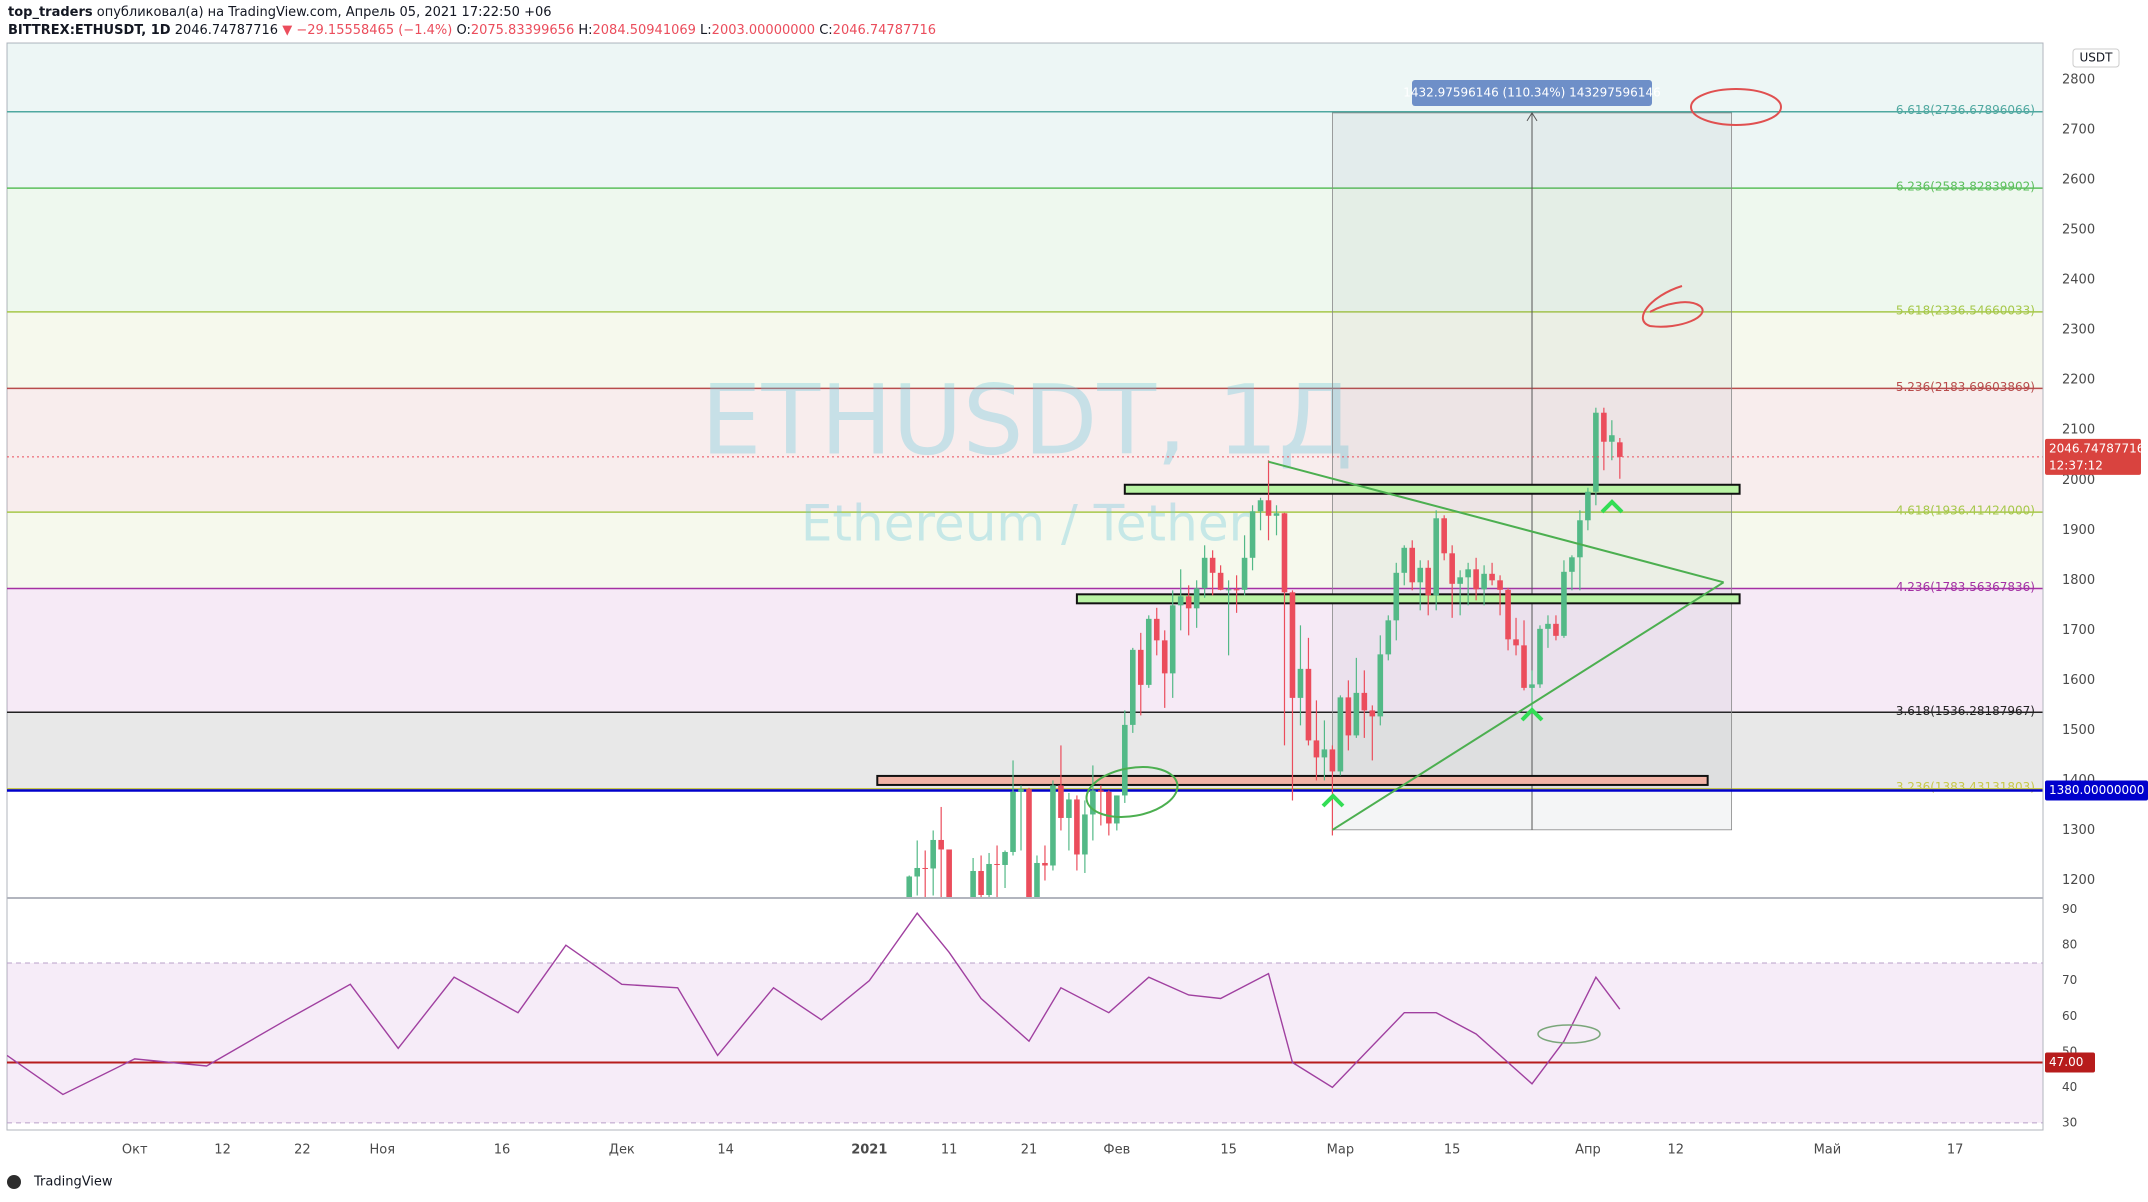 Image resolution: width=2148 pixels, height=1202 pixels. I want to click on watermark-title: ETHUSDT, 1Д, so click(1027, 420).